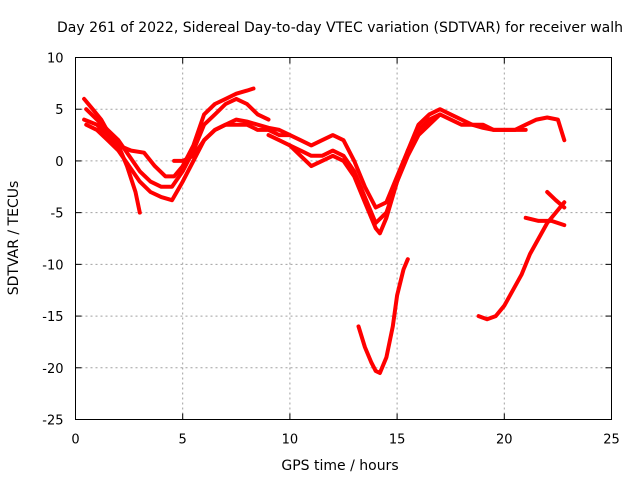 The width and height of the screenshot is (640, 480). I want to click on series-line-s3, so click(177, 142).